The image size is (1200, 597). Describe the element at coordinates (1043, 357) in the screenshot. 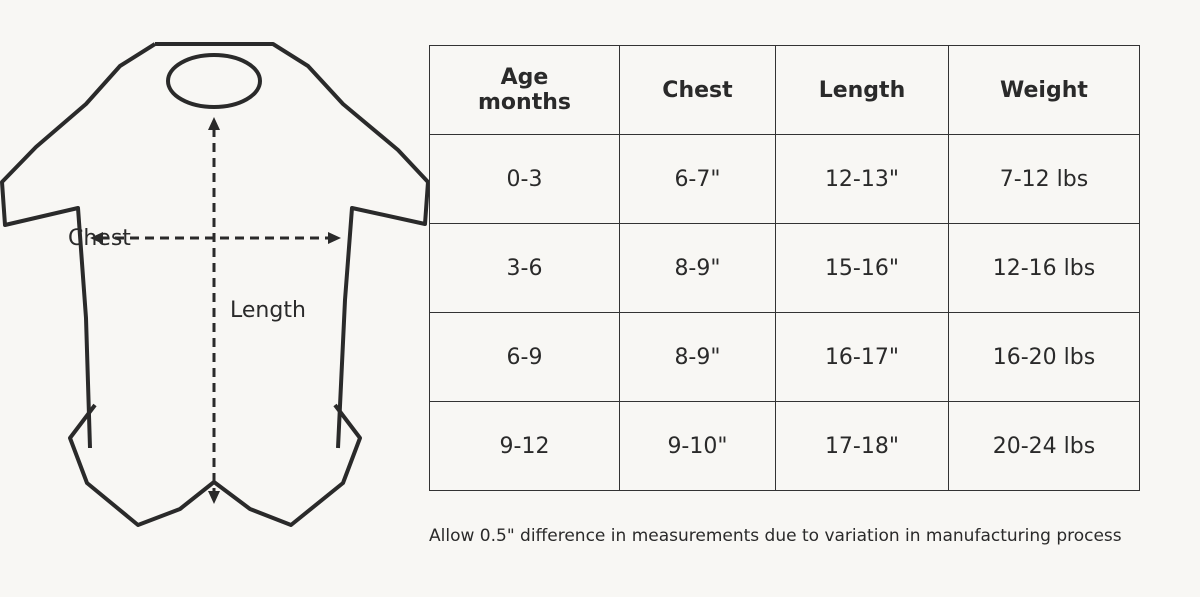

I see `table-cell: 16-20 lbs` at that location.